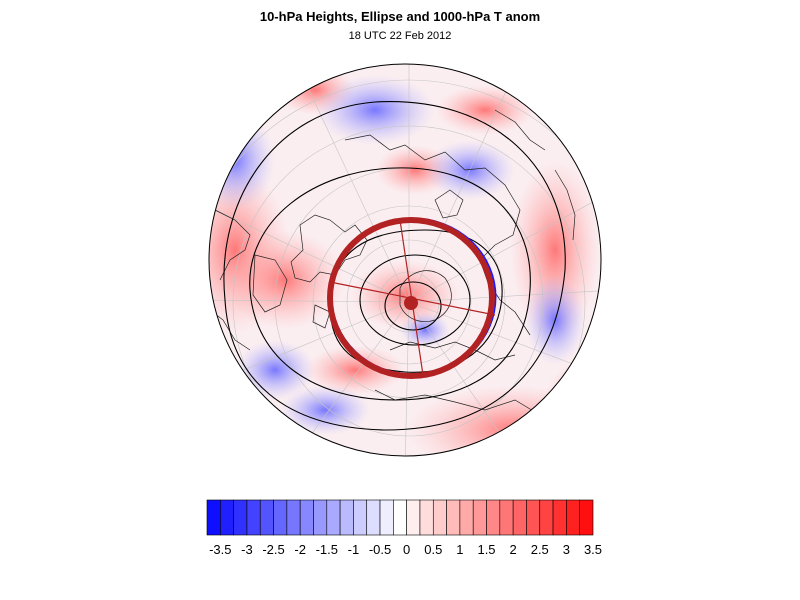 This screenshot has width=800, height=600. Describe the element at coordinates (566, 549) in the screenshot. I see `colorbar-tick-label: 3` at that location.